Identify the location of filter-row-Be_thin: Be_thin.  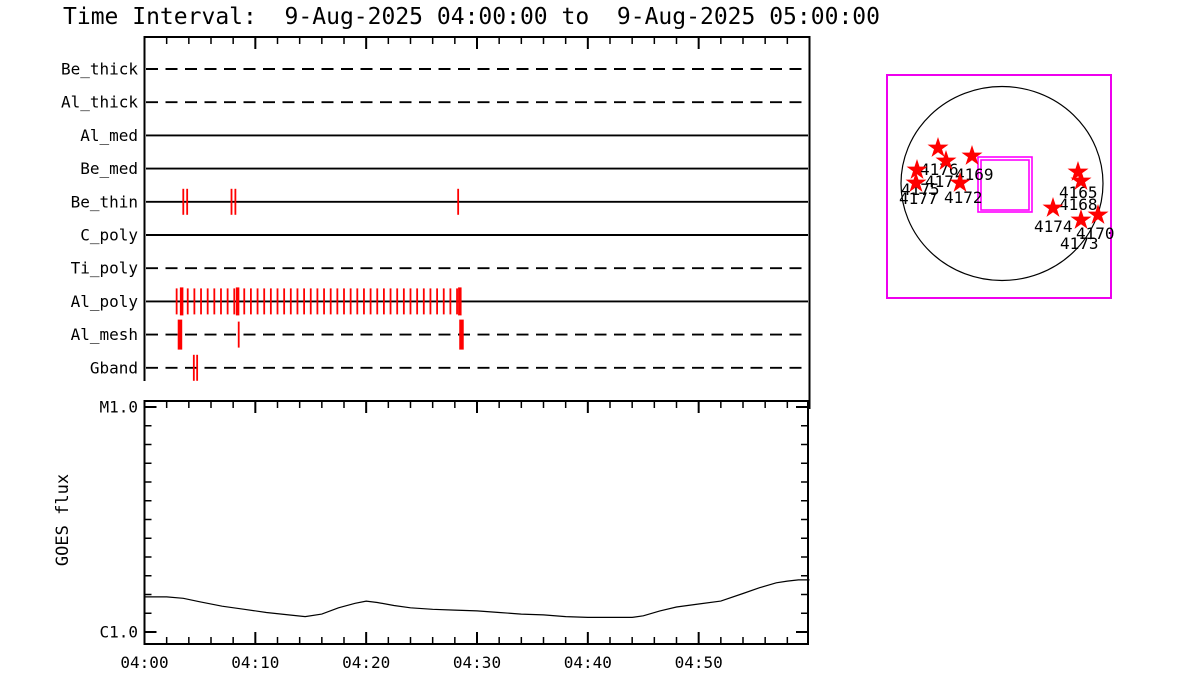
(439, 201).